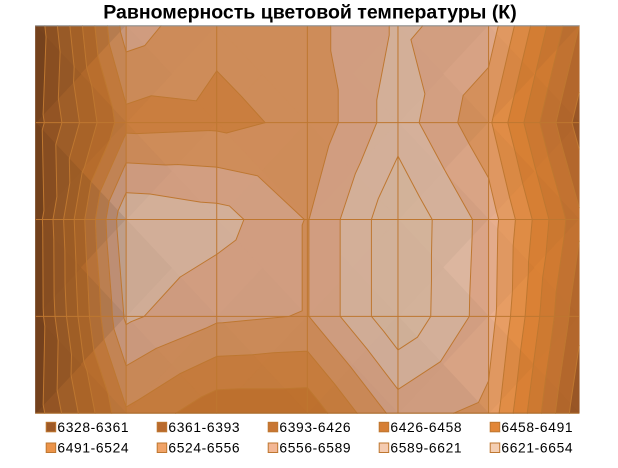 Image resolution: width=618 pixels, height=468 pixels. Describe the element at coordinates (537, 427) in the screenshot. I see `svg-text: 6458-6491` at that location.